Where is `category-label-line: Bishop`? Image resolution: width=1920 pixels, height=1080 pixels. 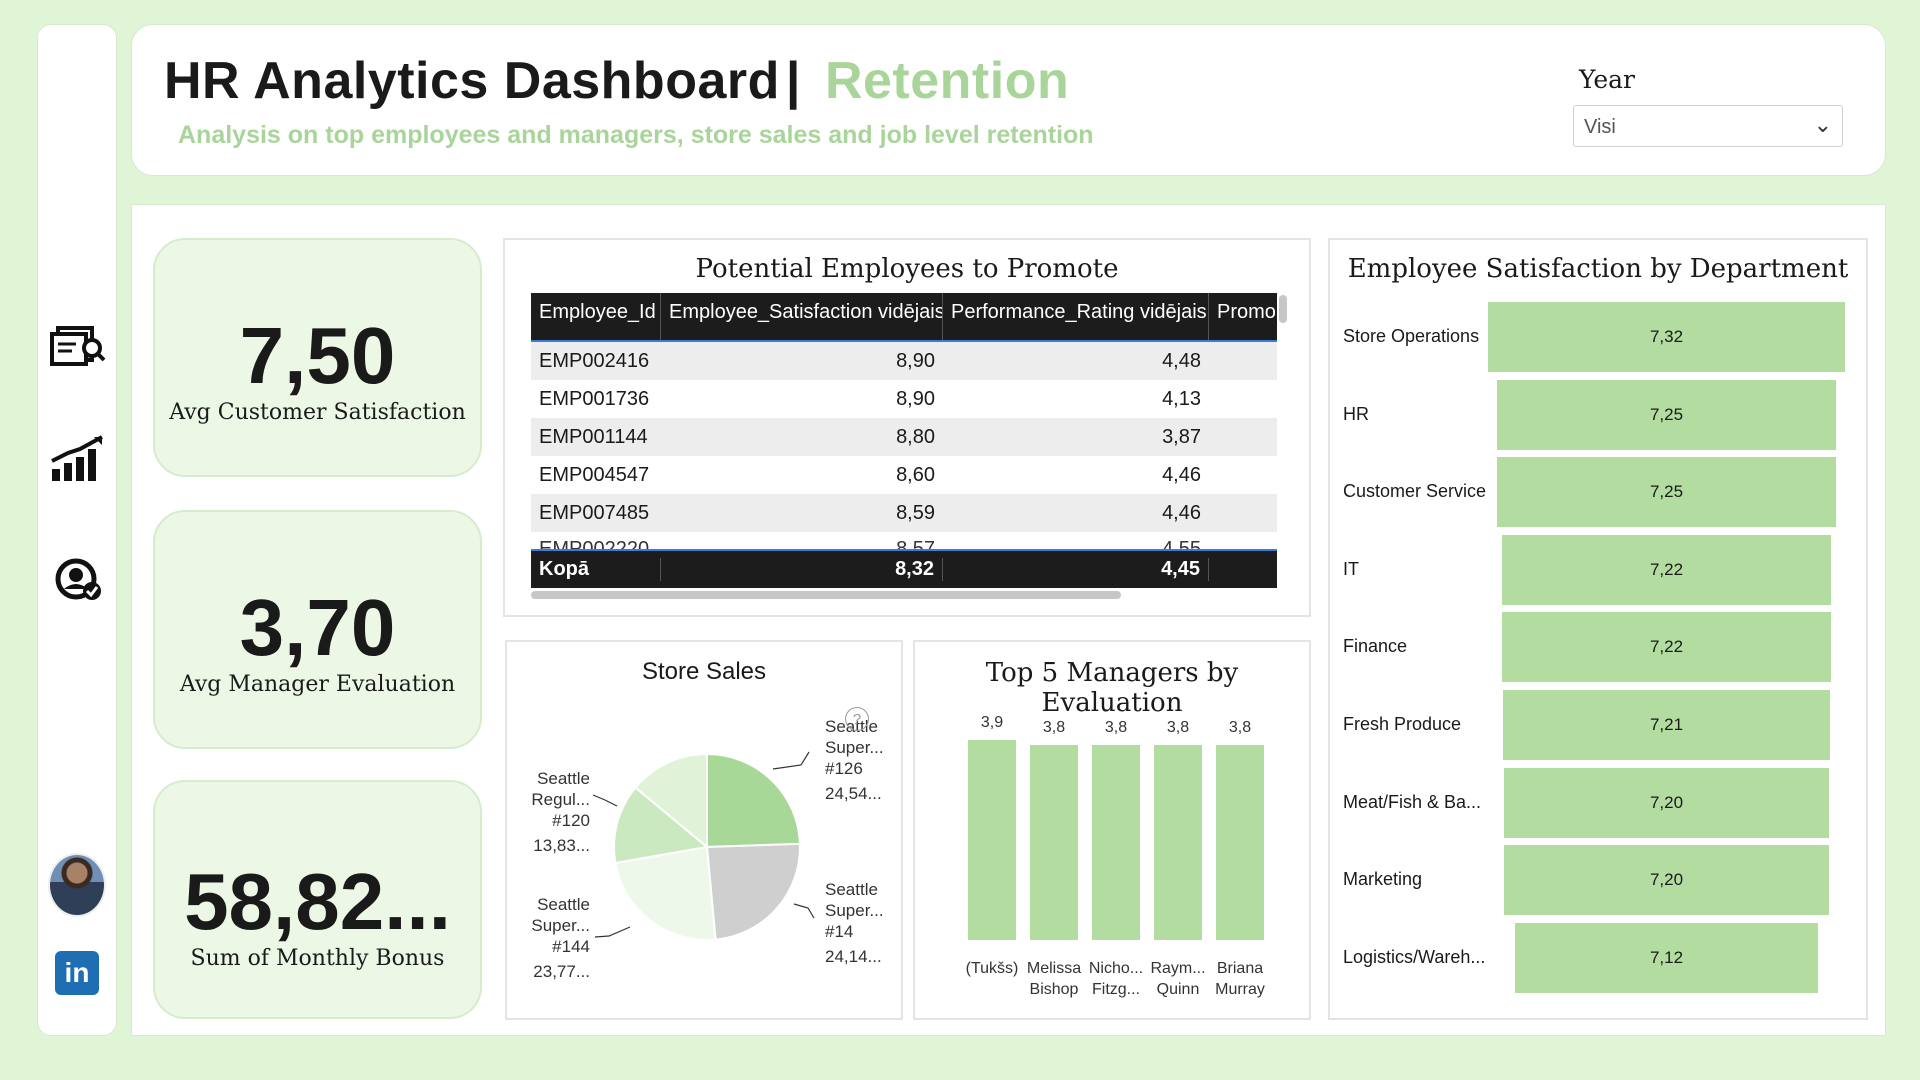
category-label-line: Bishop is located at coordinates (1054, 989).